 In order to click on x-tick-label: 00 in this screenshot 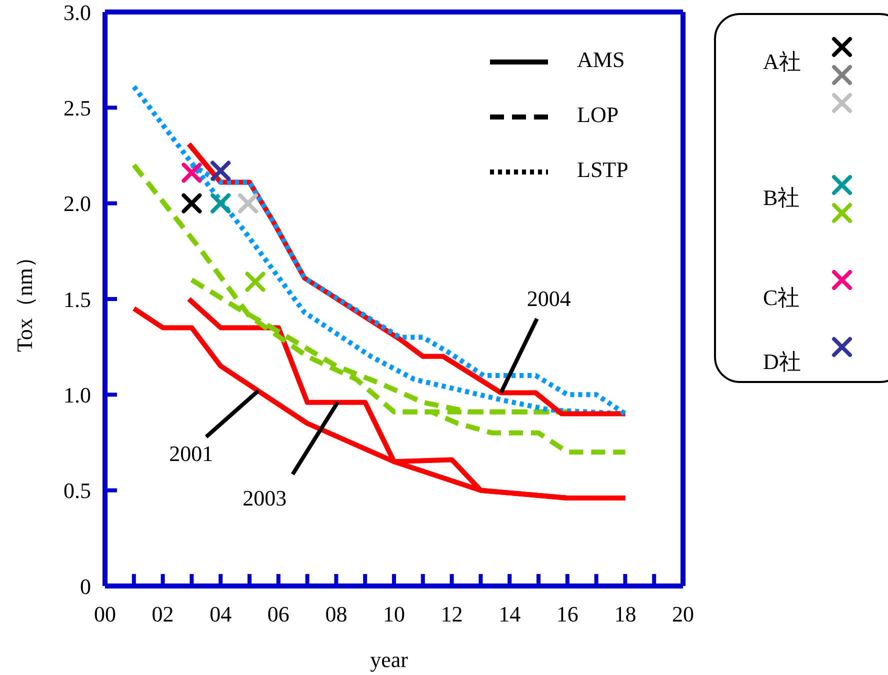, I will do `click(105, 614)`.